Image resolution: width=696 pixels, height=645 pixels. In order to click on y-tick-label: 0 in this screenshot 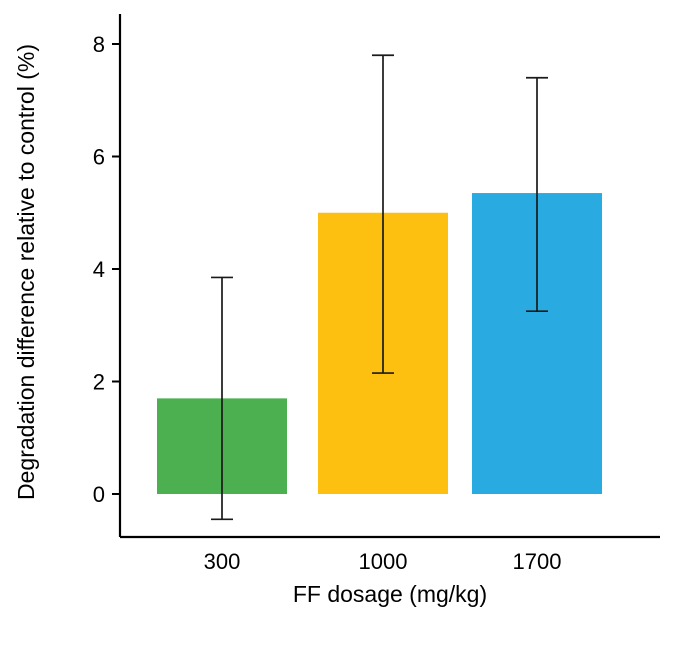, I will do `click(99, 494)`.